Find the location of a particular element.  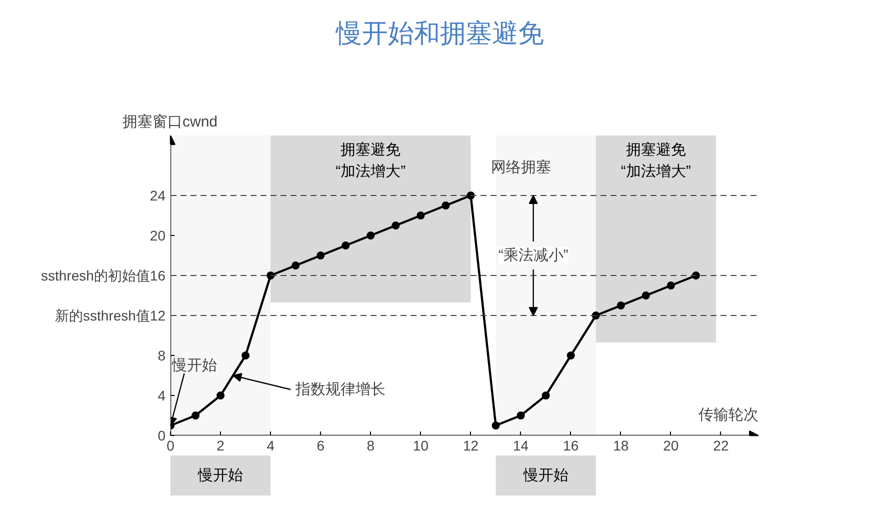

x-tick-label: 4 is located at coordinates (270, 446).